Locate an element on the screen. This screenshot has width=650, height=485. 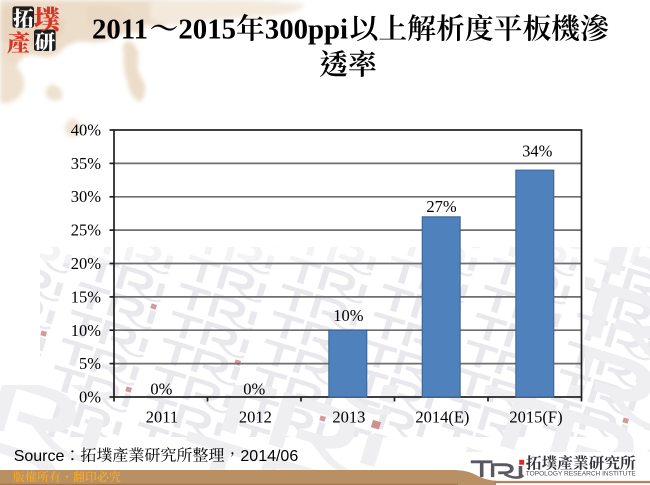
svg-text: 27% is located at coordinates (441, 206).